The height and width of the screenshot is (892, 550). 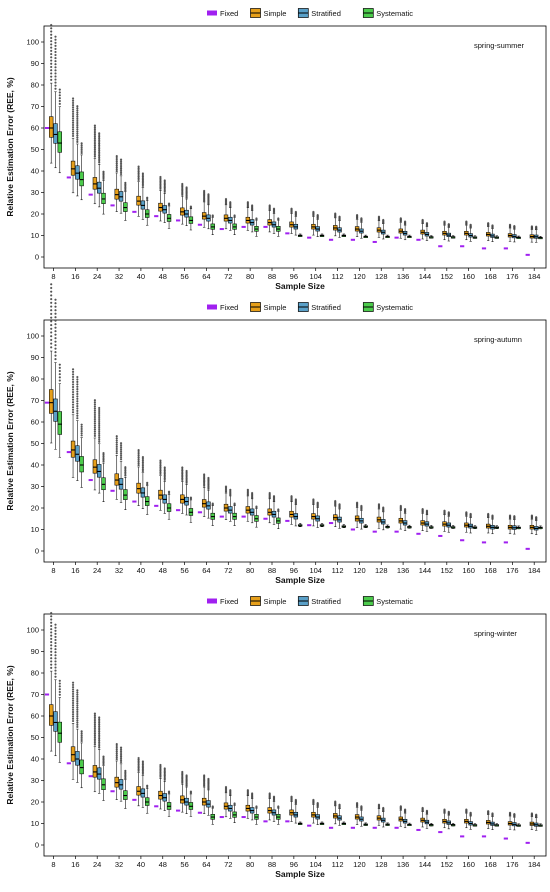 What do you see at coordinates (119, 864) in the screenshot?
I see `x-tick-label: 32` at bounding box center [119, 864].